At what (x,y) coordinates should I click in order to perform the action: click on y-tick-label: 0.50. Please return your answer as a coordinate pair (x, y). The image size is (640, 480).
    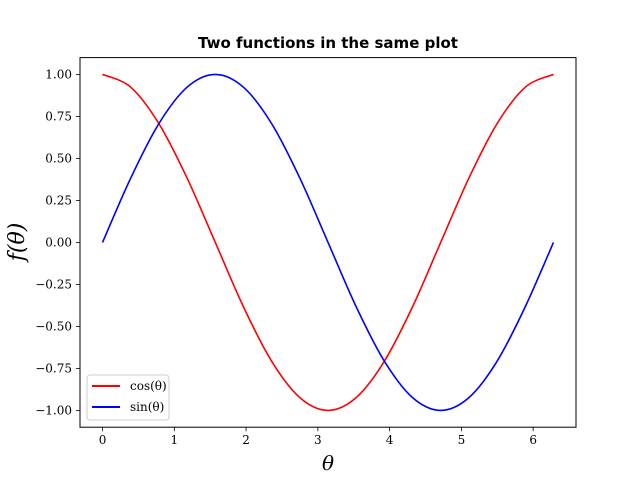
    Looking at the image, I should click on (58, 158).